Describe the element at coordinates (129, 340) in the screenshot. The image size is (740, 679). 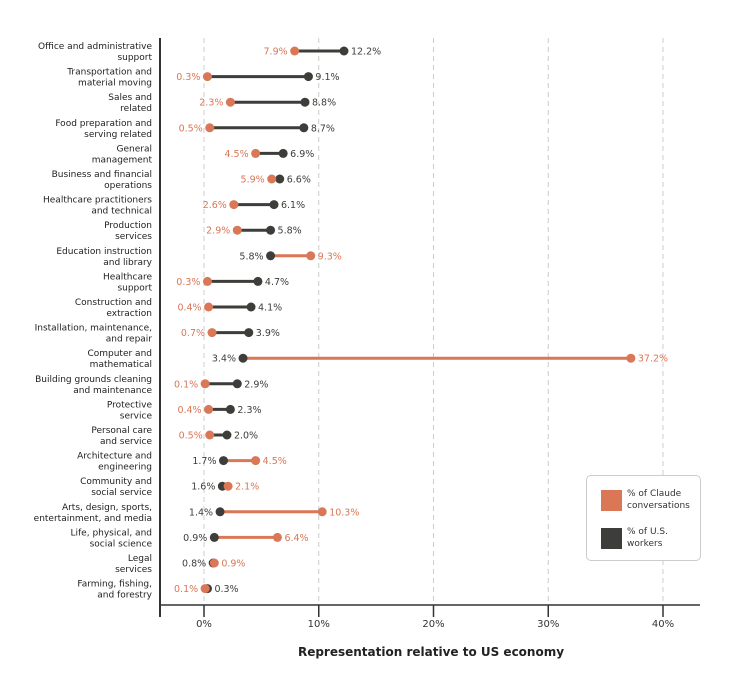
I see `category-label: and repair` at that location.